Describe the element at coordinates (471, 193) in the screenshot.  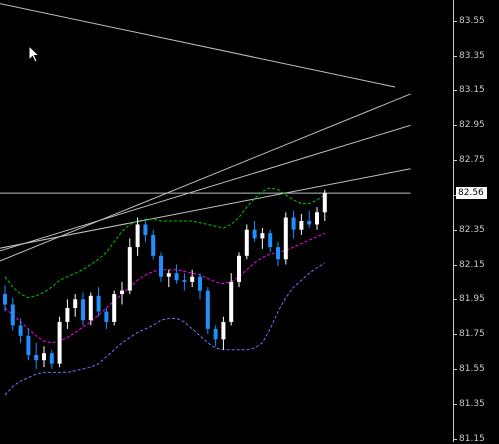
I see `current-price-label: 82.56` at that location.